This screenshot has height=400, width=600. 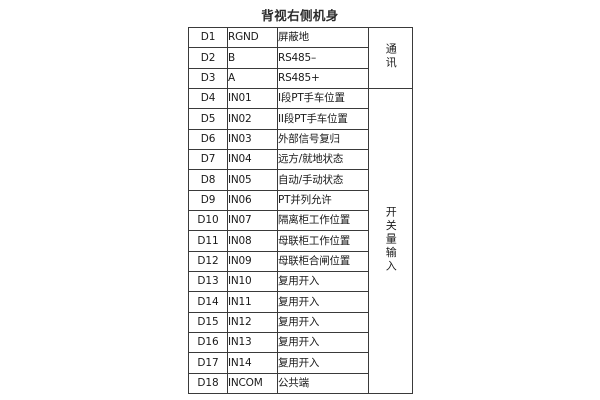 I want to click on group-cell: 通讯, so click(x=390, y=58).